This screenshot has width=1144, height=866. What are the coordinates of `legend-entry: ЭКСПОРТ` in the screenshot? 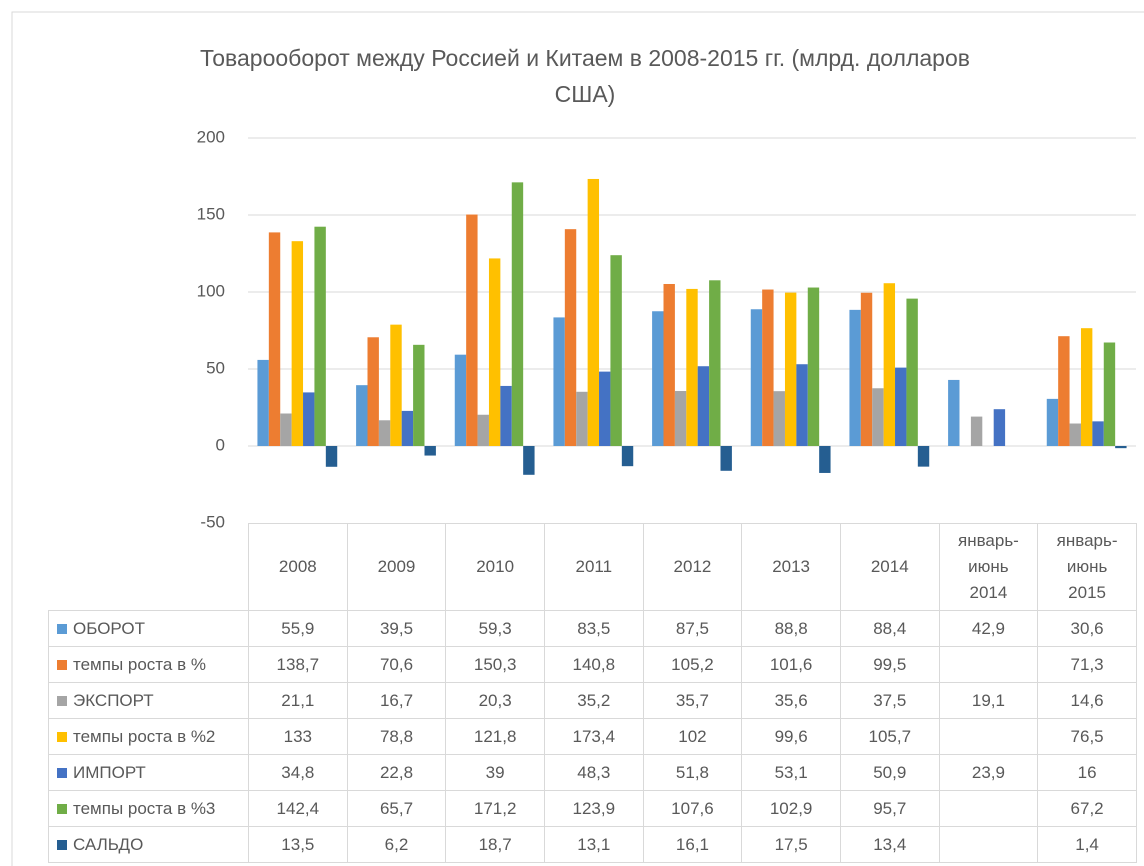 It's located at (148, 700).